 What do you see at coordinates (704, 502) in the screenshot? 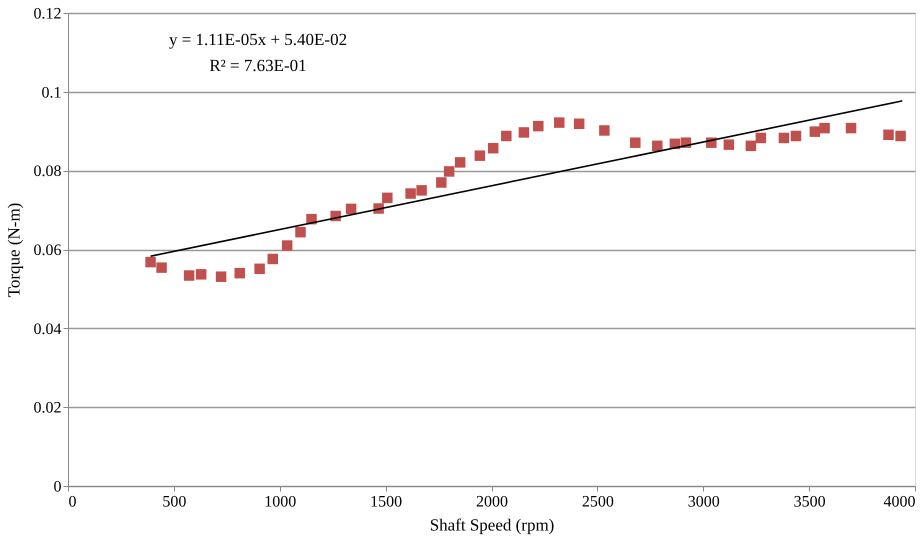
I see `x-tick-label: 3000` at bounding box center [704, 502].